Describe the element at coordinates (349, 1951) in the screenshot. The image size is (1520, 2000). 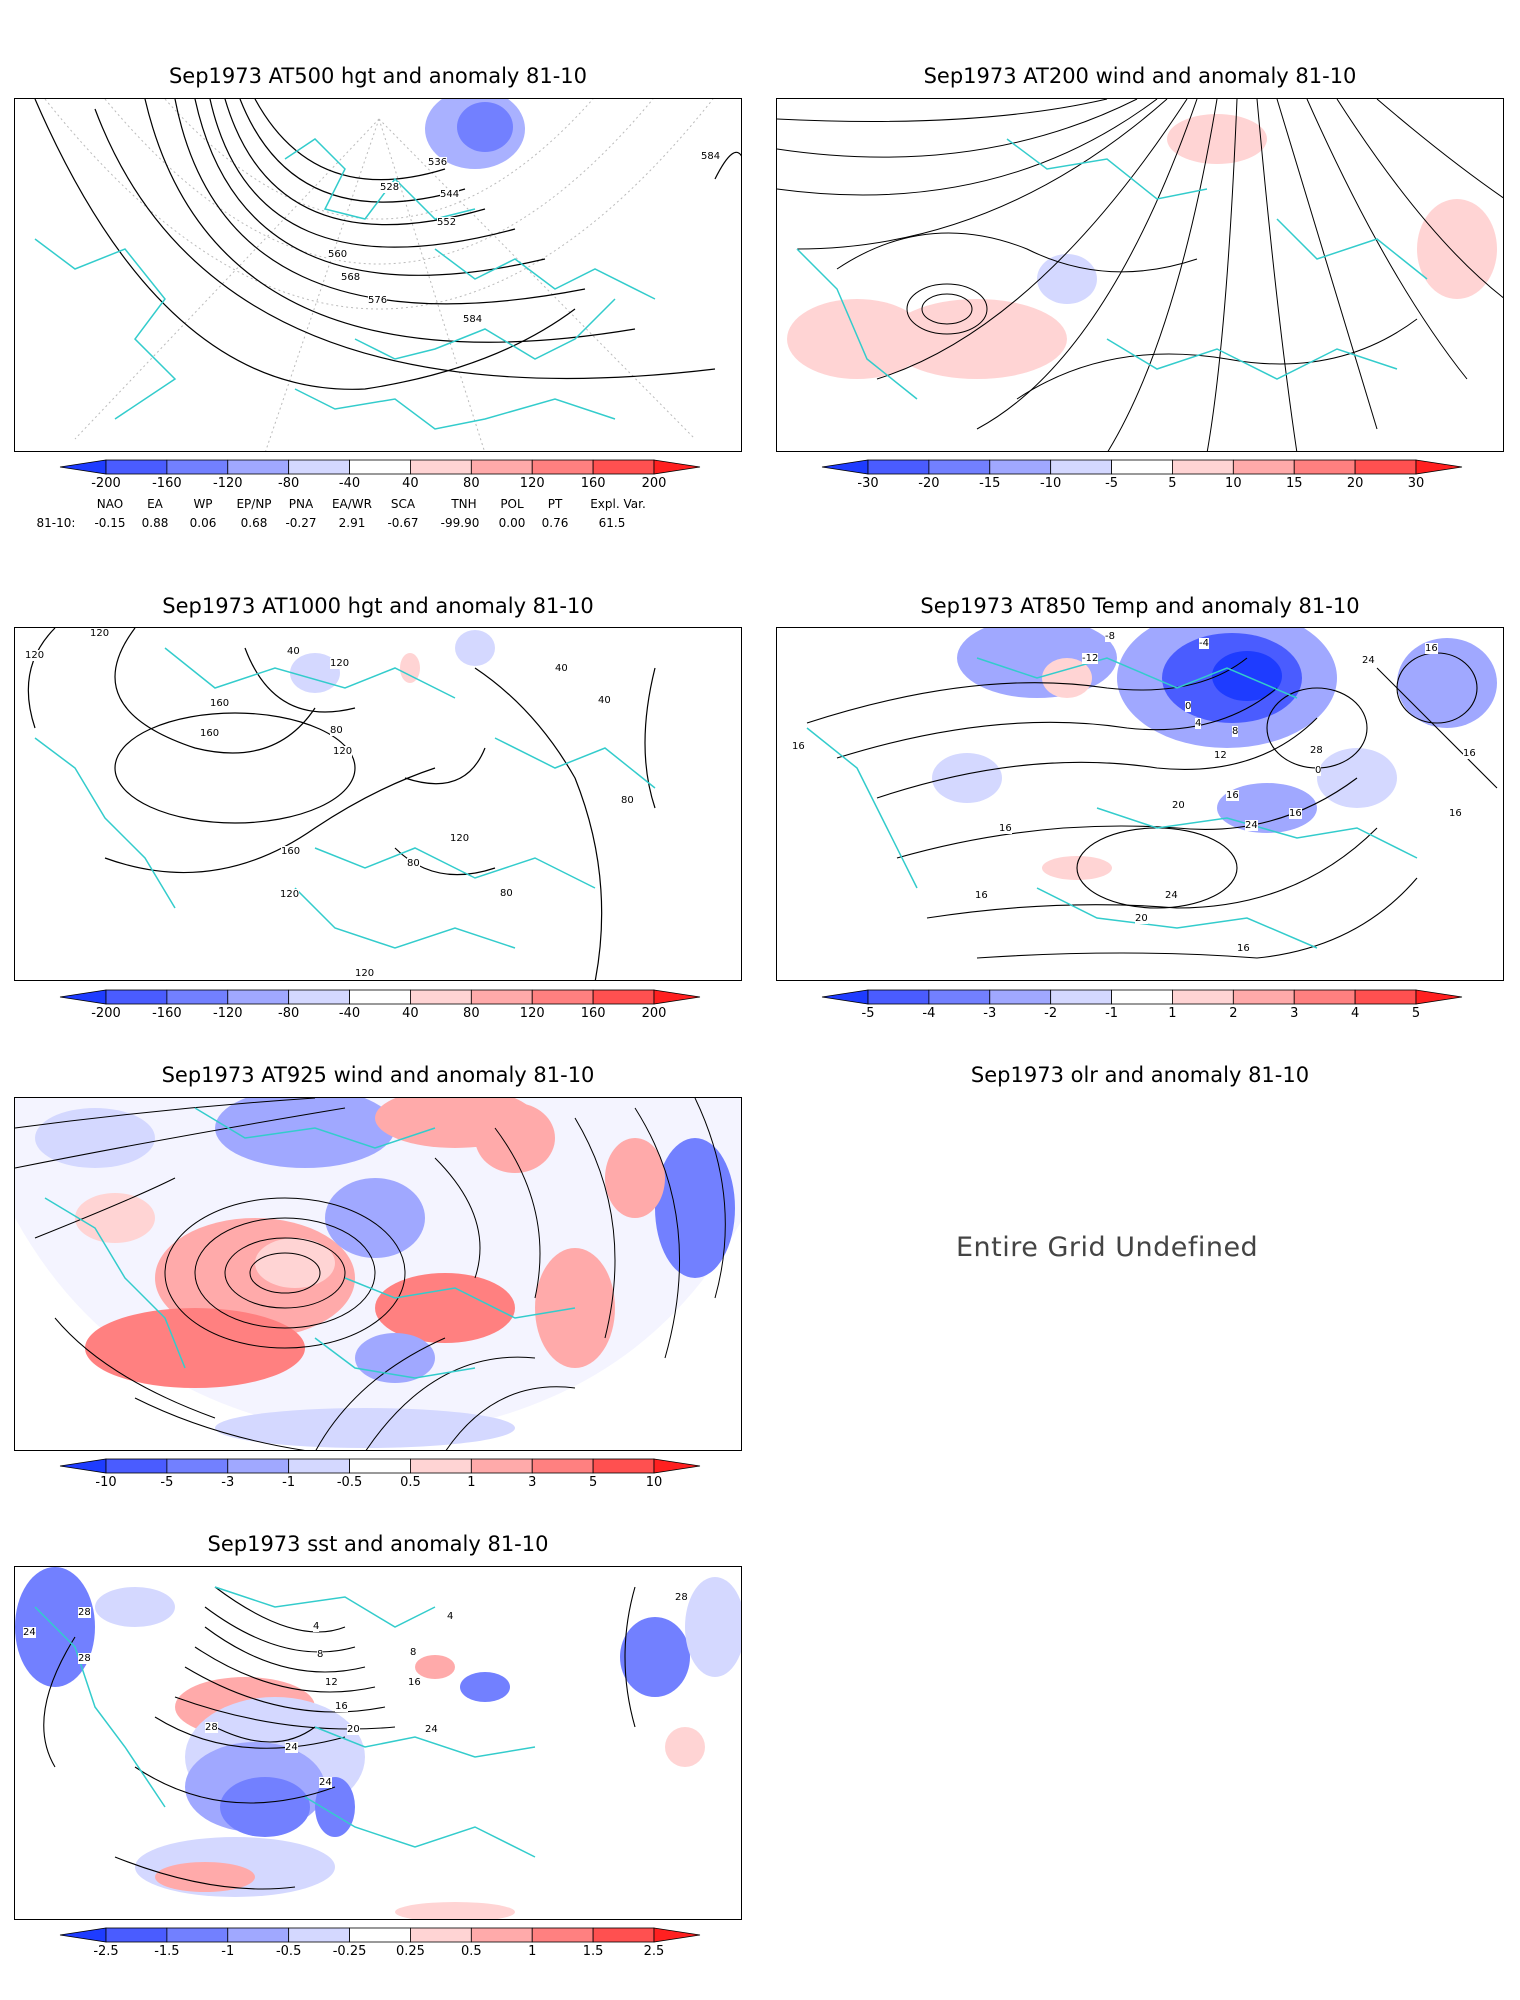
I see `colorbar-tick-label: -0.25` at that location.